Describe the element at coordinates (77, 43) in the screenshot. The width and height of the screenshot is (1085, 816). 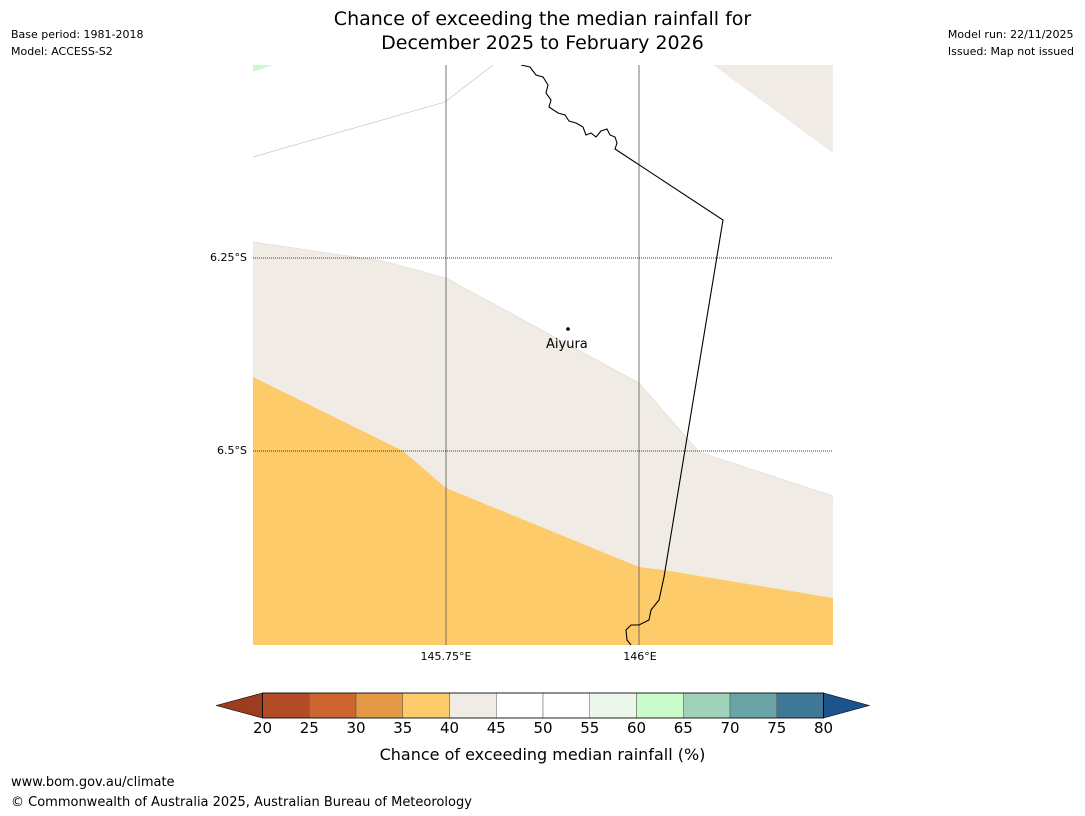
I see `header-left-info: Base period: 1981-2018 Model: ACCESS-S2` at that location.